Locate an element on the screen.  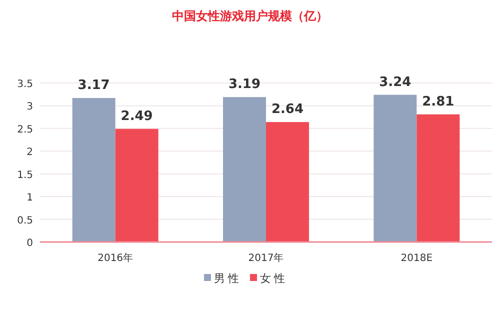
data-label: 3.19 is located at coordinates (244, 84).